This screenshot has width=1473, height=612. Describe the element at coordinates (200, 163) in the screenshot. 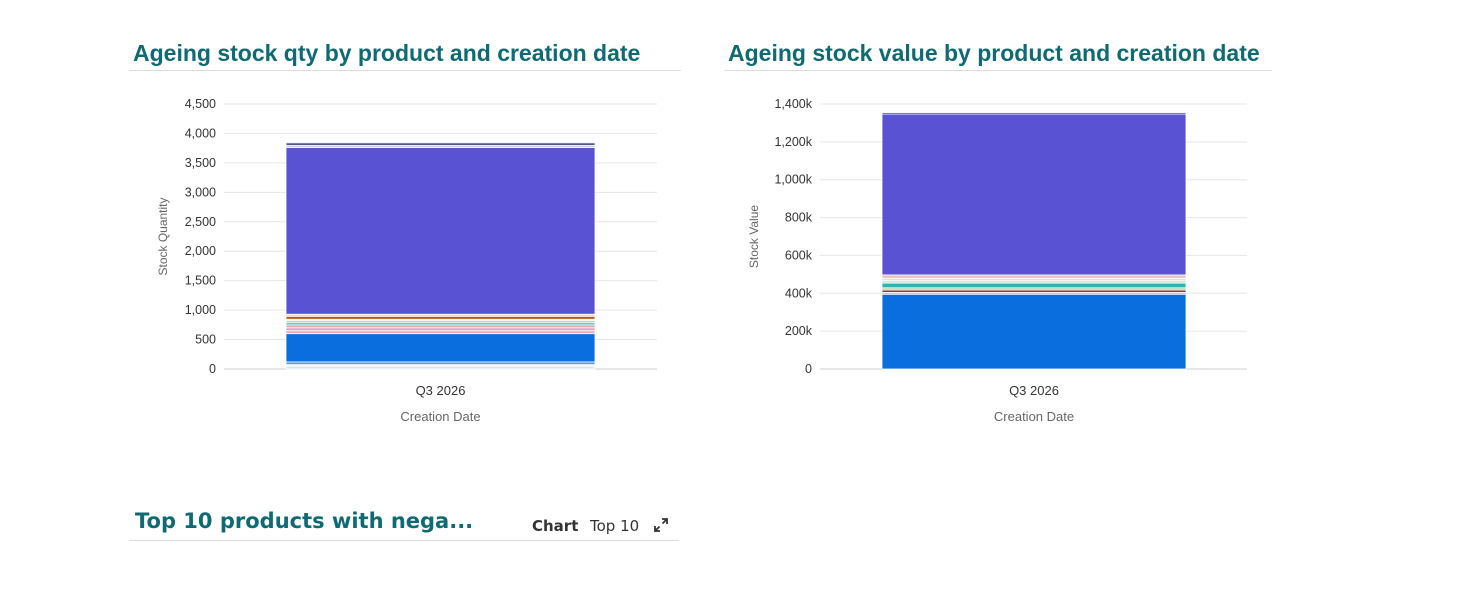

I see `y-tick-label: 3,500` at that location.